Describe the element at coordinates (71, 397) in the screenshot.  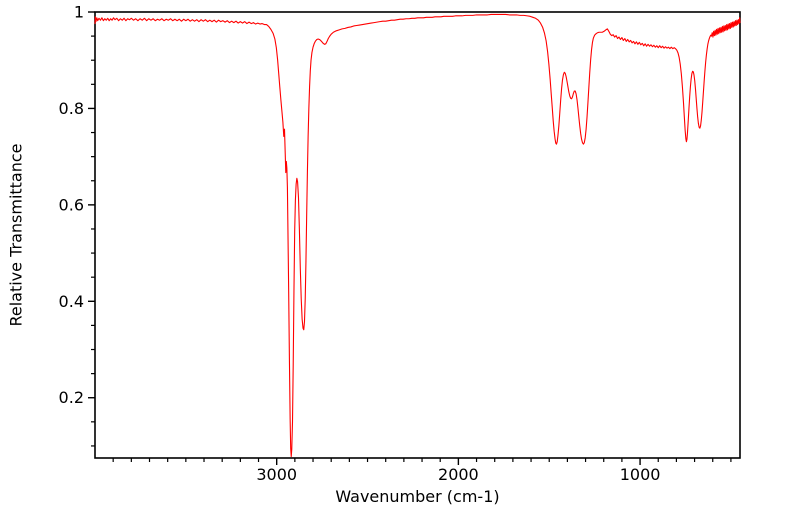
I see `y-tick-label: 0.2` at that location.